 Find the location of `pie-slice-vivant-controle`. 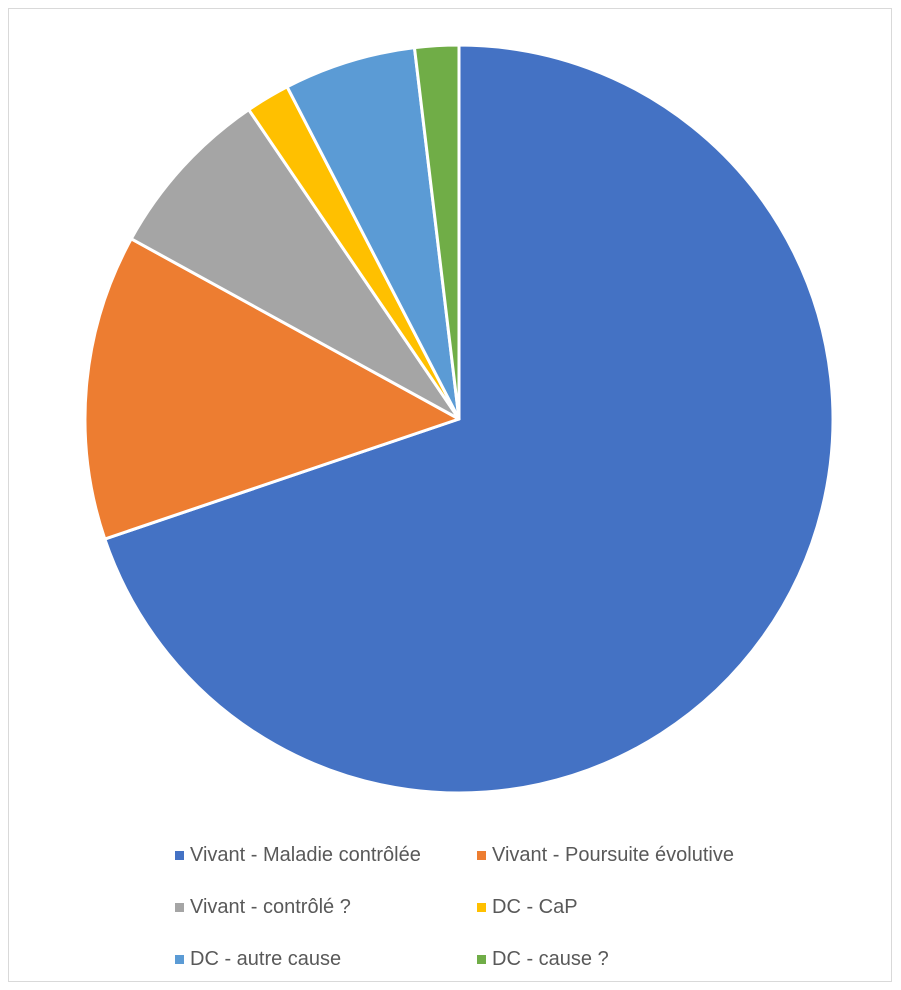

pie-slice-vivant-controle is located at coordinates (295, 264).